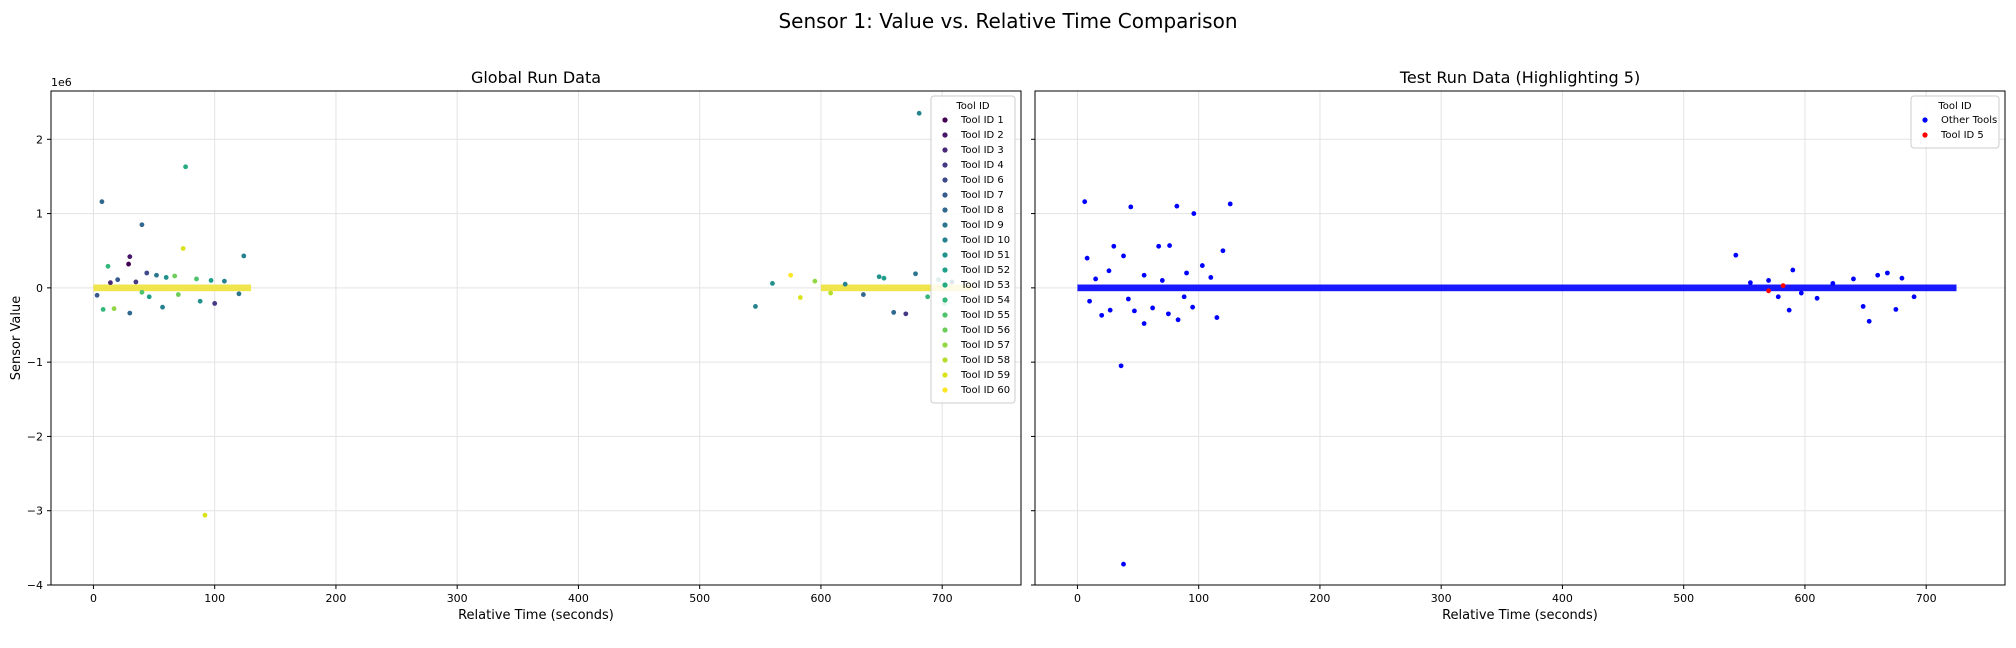  Describe the element at coordinates (35, 436) in the screenshot. I see `y-tick-label: −2` at that location.